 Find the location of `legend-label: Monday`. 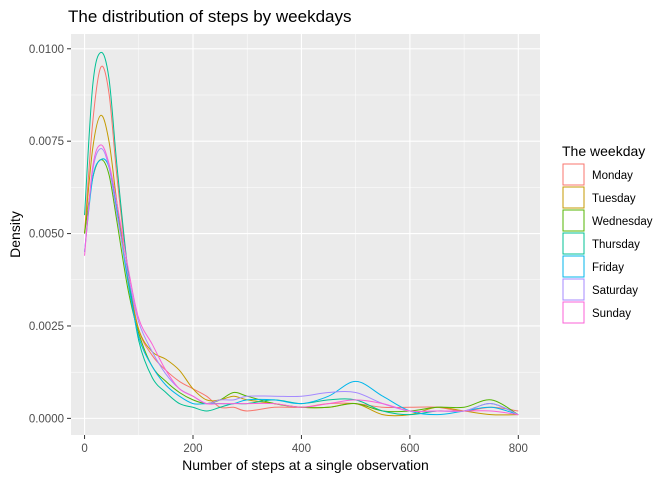

legend-label: Monday is located at coordinates (612, 176).